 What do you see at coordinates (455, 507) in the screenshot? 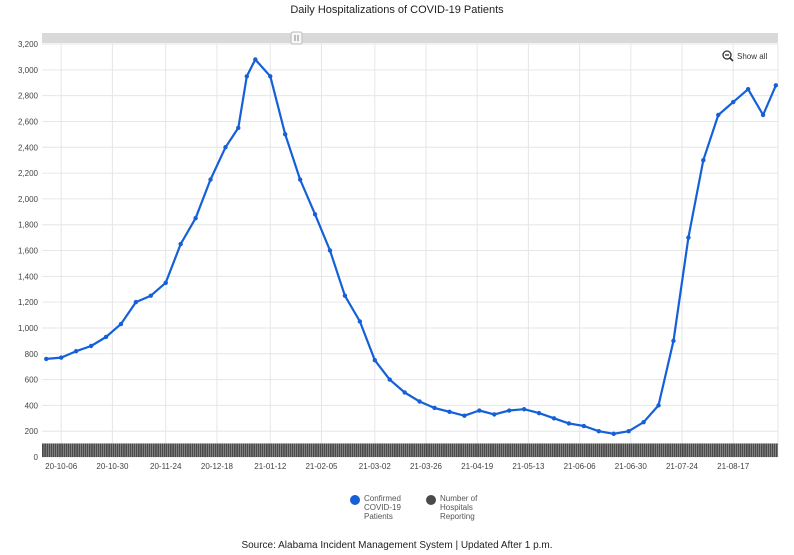
I see `legend-item-hospitals: Number of Hospitals Reporting` at bounding box center [455, 507].